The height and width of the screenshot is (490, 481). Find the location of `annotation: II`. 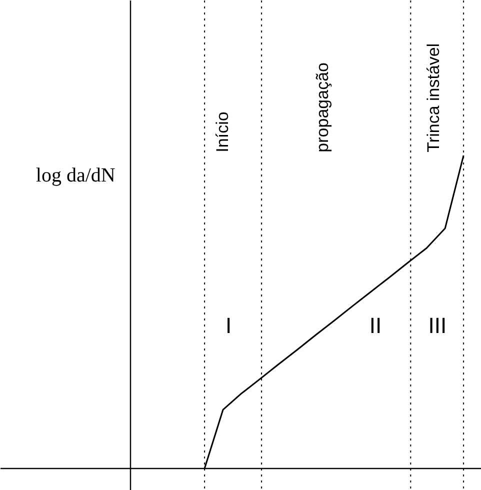

annotation: II is located at coordinates (375, 325).